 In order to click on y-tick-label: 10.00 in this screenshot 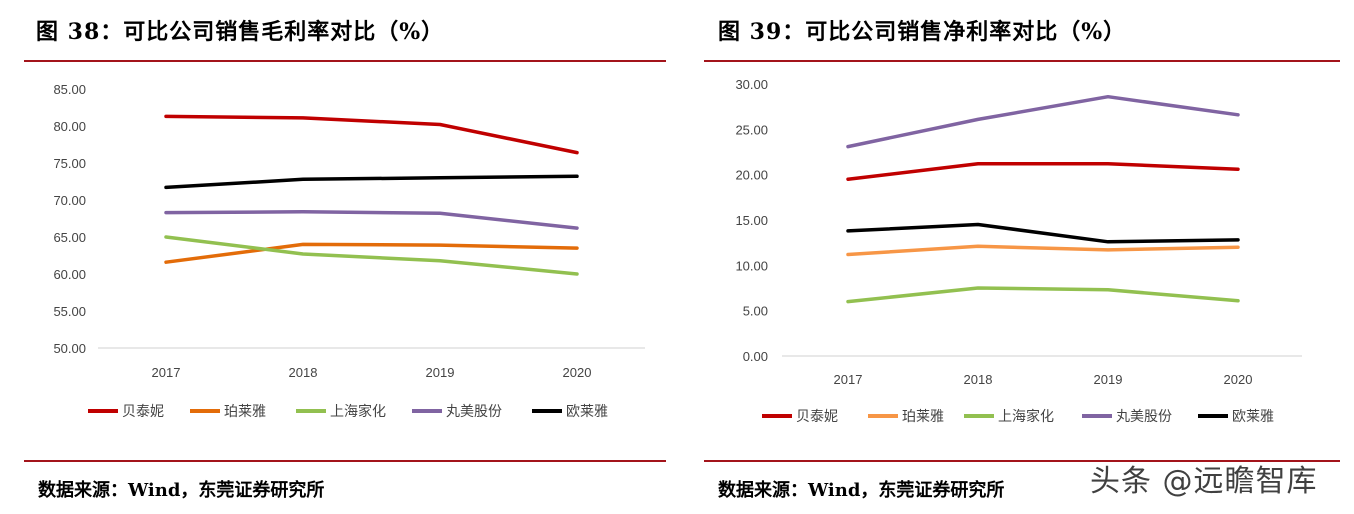, I will do `click(751, 265)`.